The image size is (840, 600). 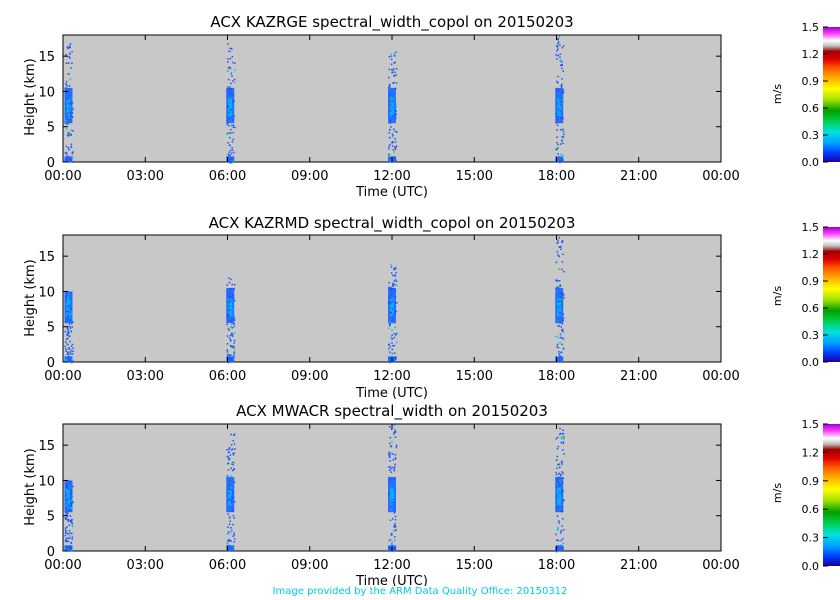 What do you see at coordinates (720, 176) in the screenshot?
I see `panel-1-x-tick-label: 00:00` at bounding box center [720, 176].